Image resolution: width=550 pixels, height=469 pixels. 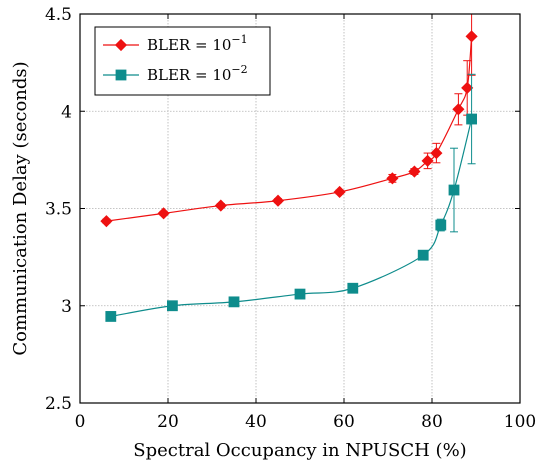 What do you see at coordinates (197, 43) in the screenshot?
I see `legend-label: BLER = 10−1` at bounding box center [197, 43].